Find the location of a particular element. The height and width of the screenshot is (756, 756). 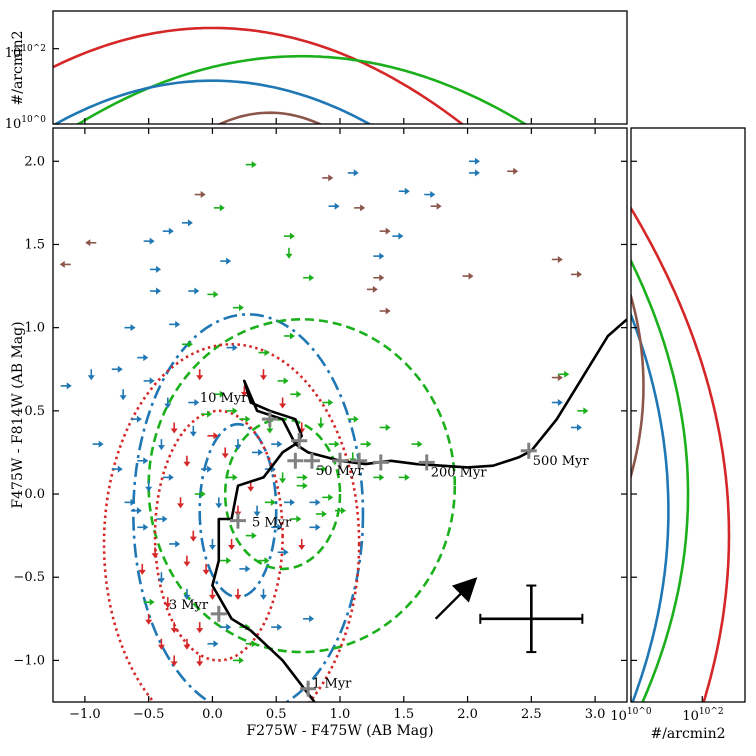

reddening-vector is located at coordinates (456, 598).